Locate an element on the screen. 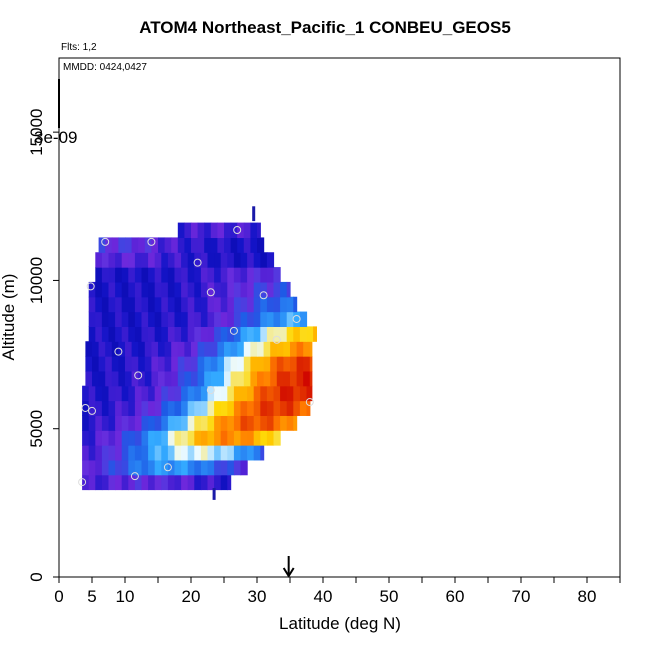 The height and width of the screenshot is (650, 650). latitude-arrow-icon is located at coordinates (288, 567).